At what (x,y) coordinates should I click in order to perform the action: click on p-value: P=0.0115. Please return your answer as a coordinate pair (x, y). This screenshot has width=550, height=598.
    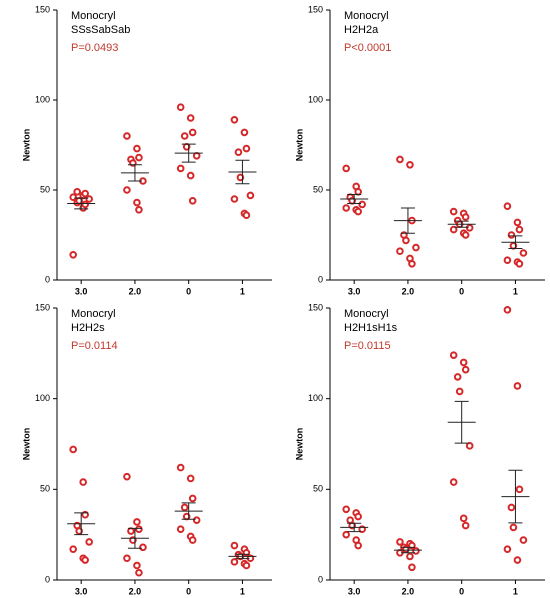
    Looking at the image, I should click on (367, 346).